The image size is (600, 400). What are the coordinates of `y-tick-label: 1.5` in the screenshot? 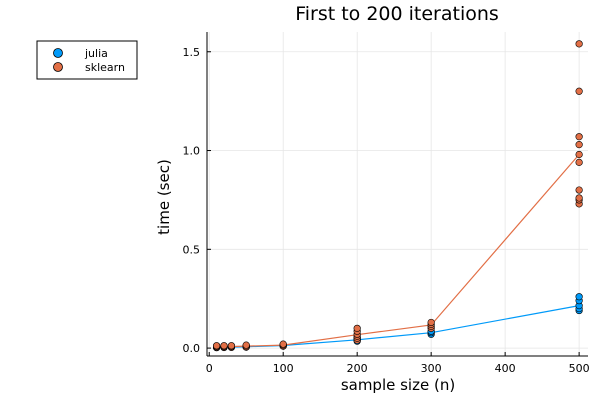 It's located at (192, 52).